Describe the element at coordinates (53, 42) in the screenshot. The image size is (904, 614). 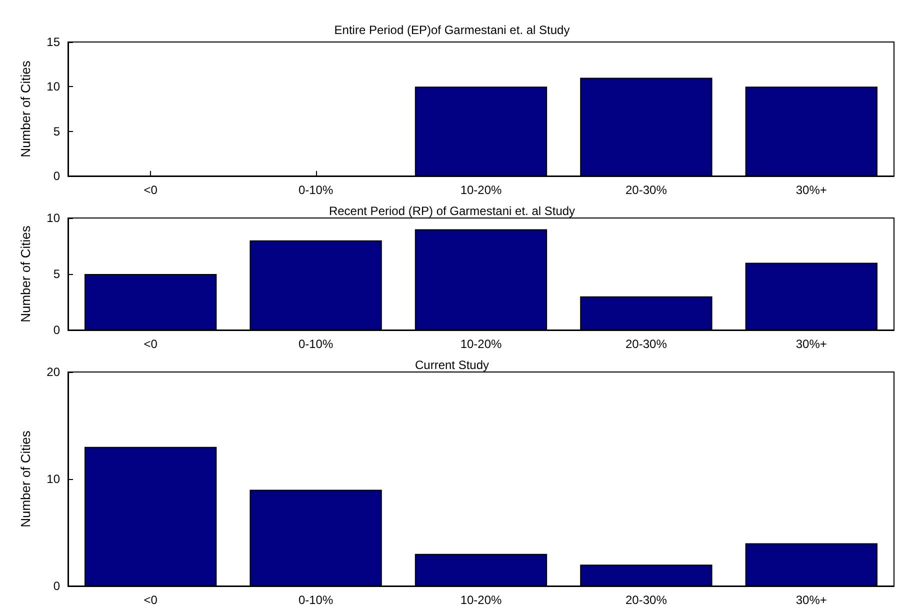
I see `y-tick-label: 15` at that location.